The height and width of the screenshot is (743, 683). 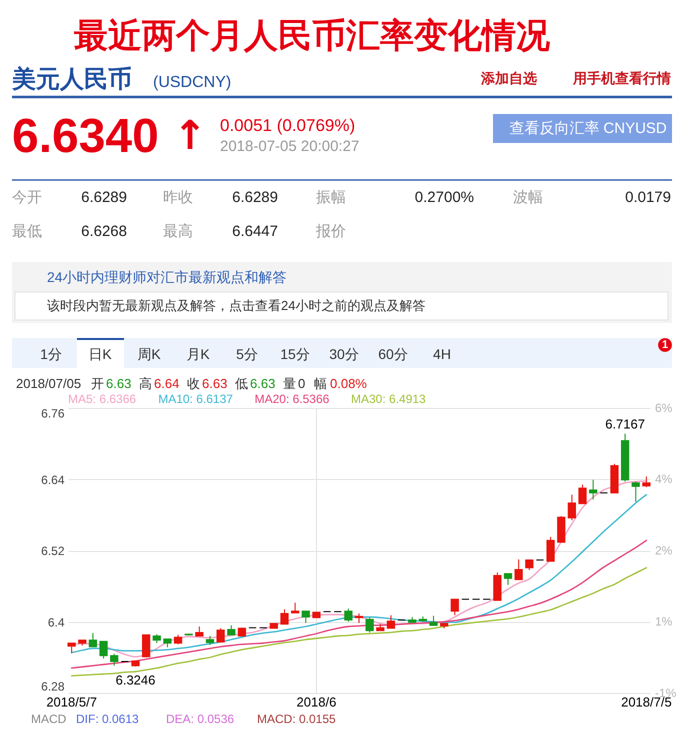 What do you see at coordinates (53, 479) in the screenshot?
I see `y-tick-label: 6.64` at bounding box center [53, 479].